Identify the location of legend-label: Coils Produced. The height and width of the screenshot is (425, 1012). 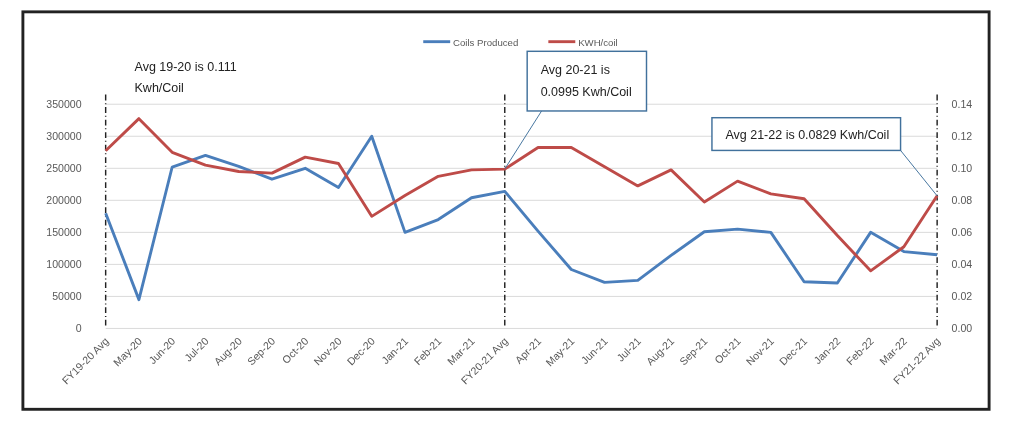
(486, 42).